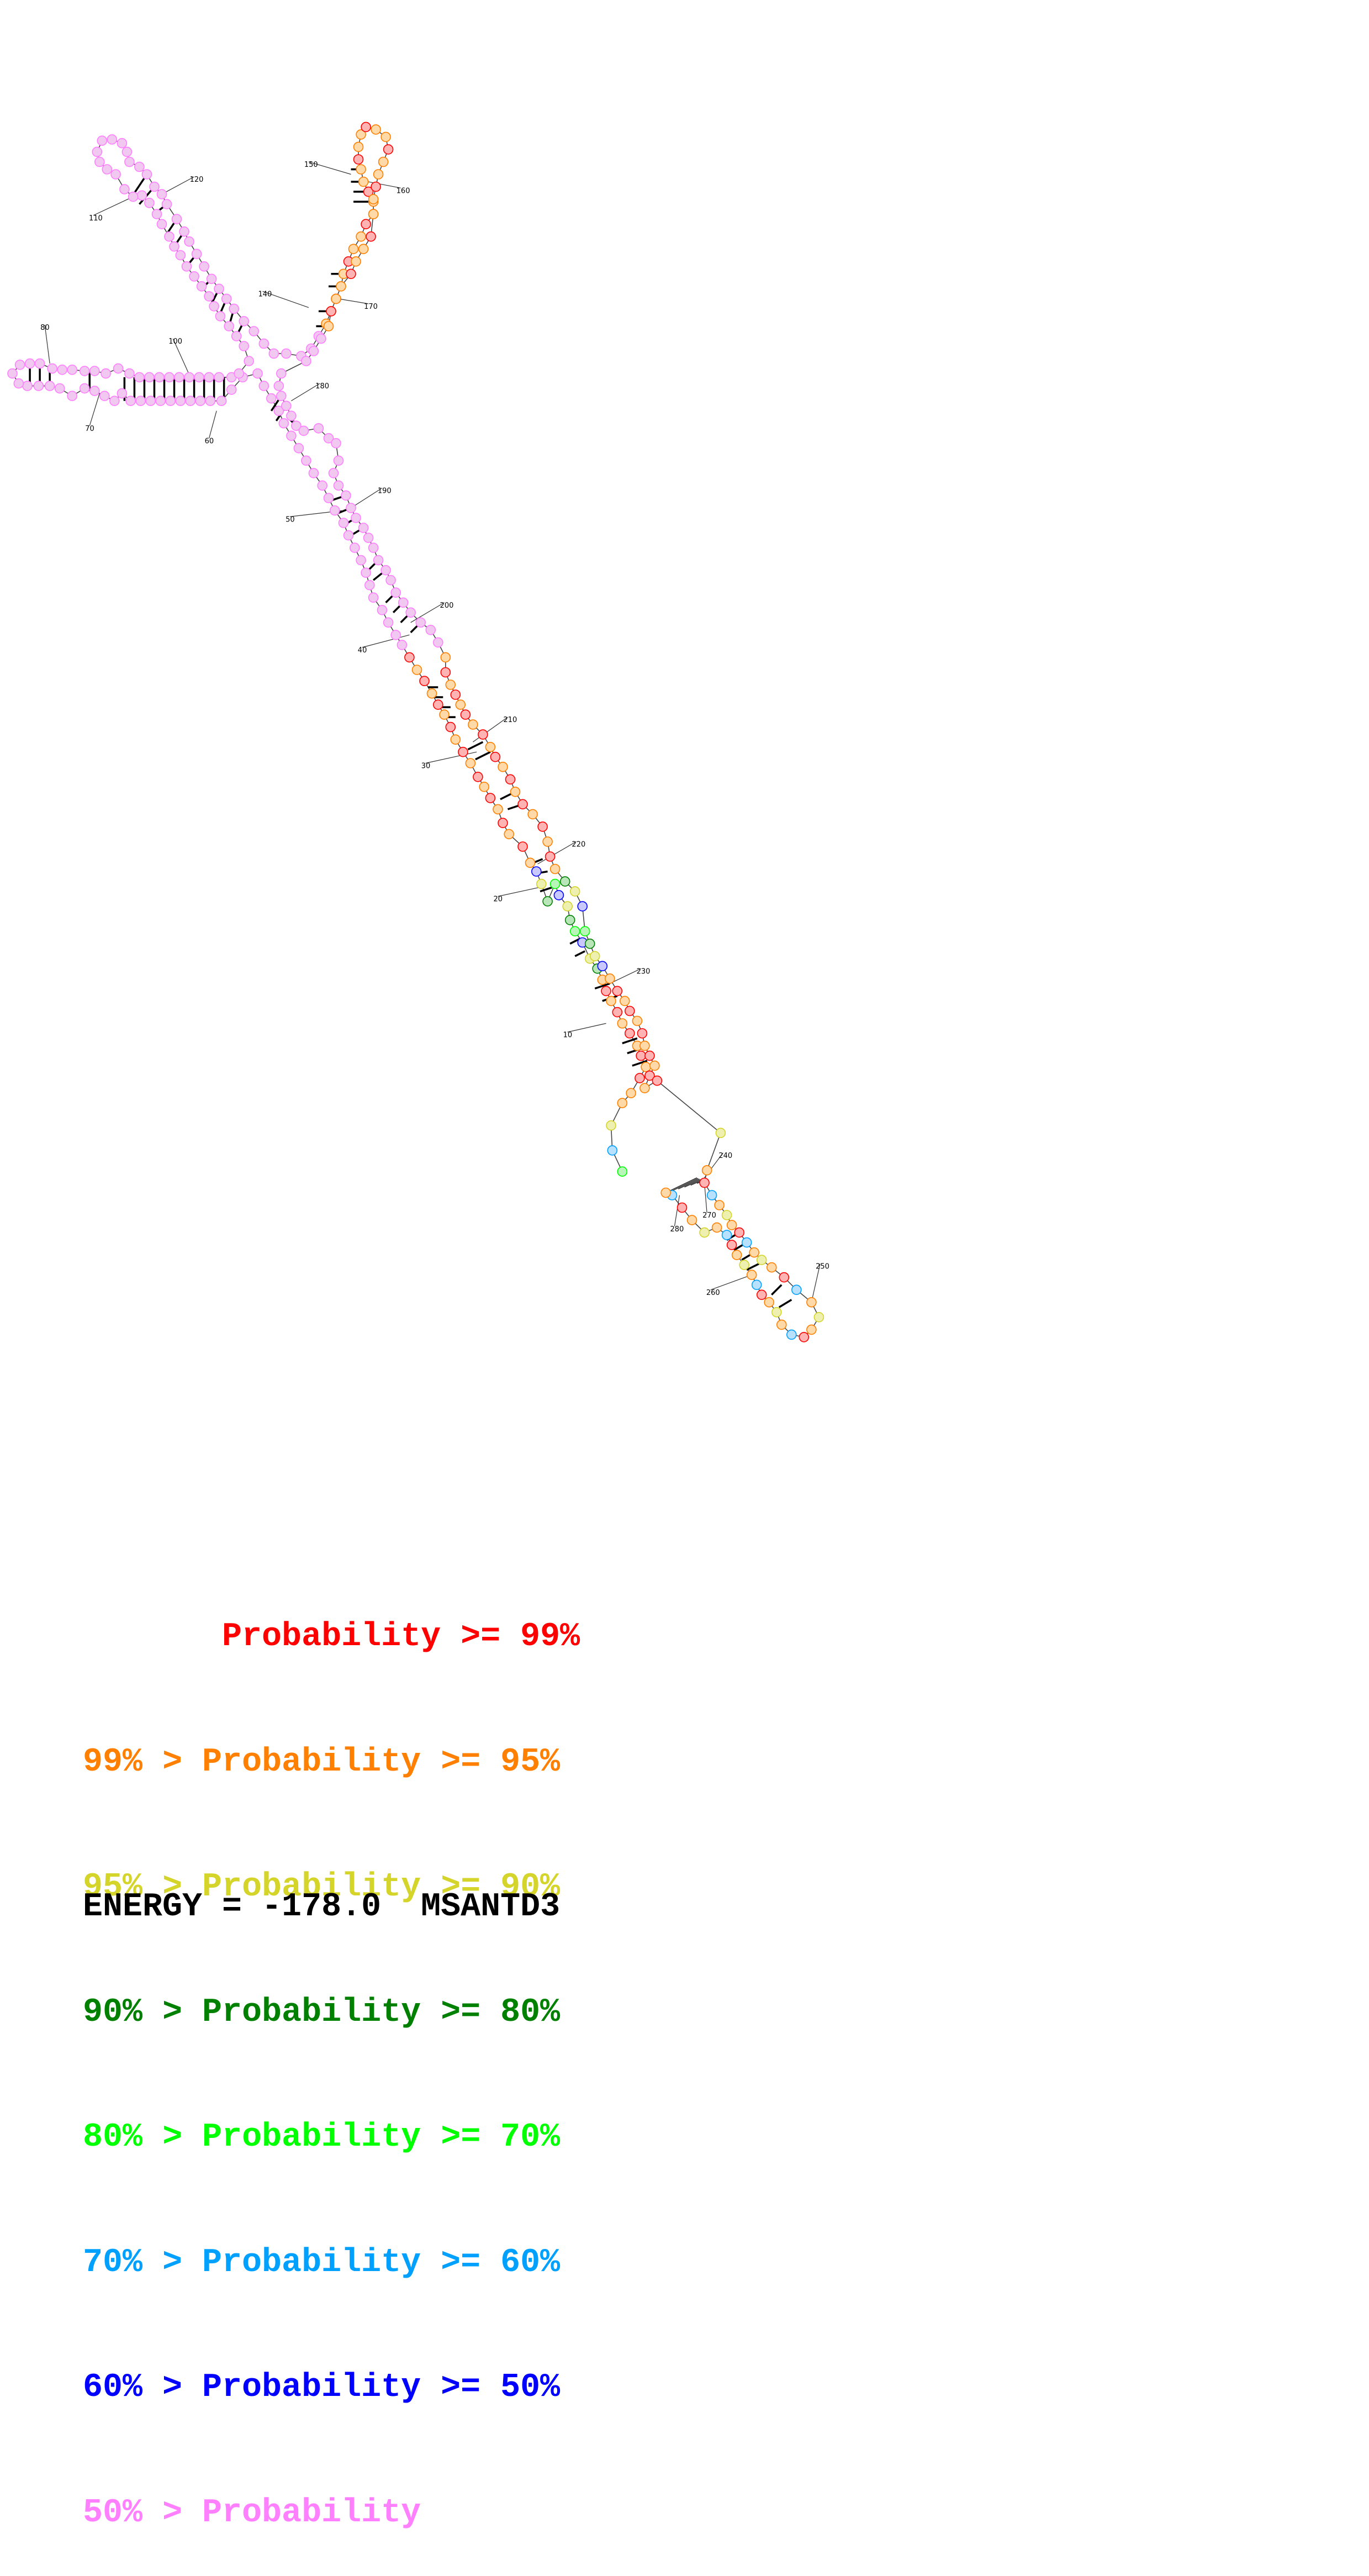 This screenshot has width=1369, height=2576. I want to click on legend-row-p90: 95% > Probability >= 90%, so click(322, 1887).